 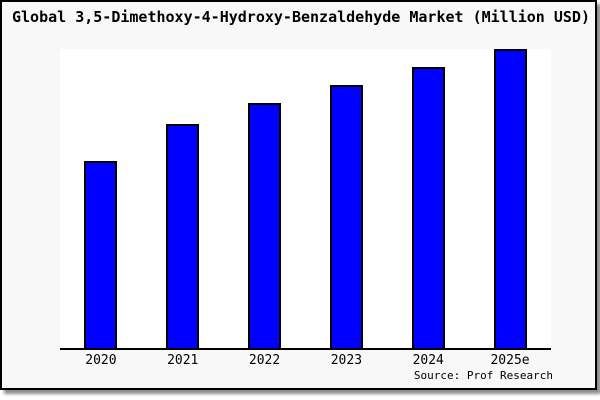 I want to click on x-tick-label-2020: 2020, so click(x=101, y=360).